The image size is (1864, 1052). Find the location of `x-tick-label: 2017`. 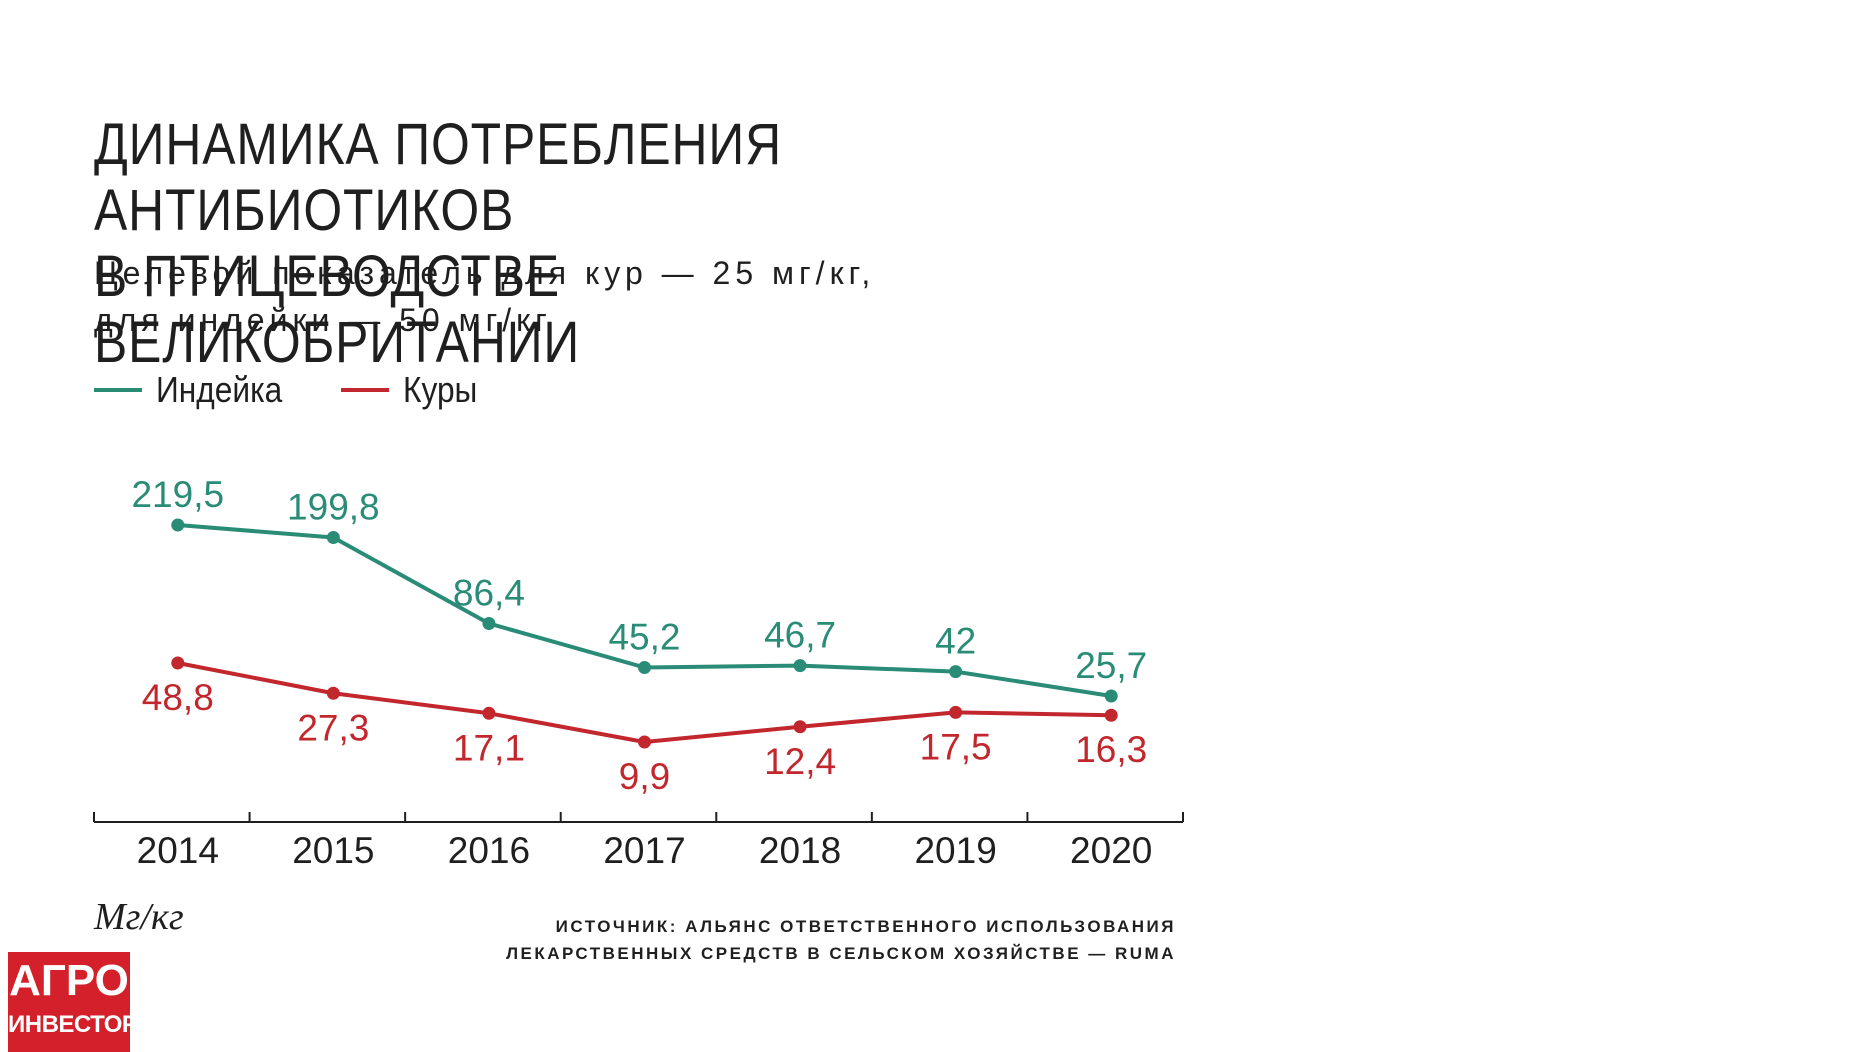

x-tick-label: 2017 is located at coordinates (644, 850).